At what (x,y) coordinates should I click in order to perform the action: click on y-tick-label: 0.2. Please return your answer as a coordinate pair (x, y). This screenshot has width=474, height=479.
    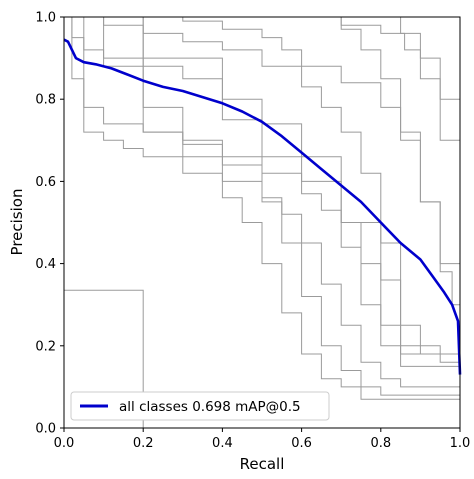
    Looking at the image, I should click on (45, 346).